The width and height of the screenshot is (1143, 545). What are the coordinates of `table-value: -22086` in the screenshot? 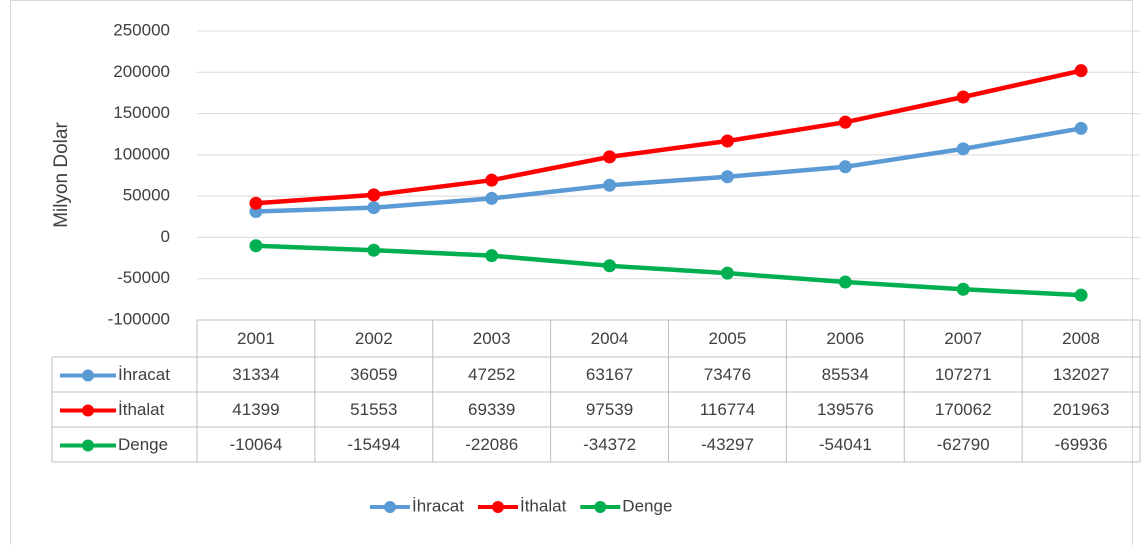 It's located at (491, 444).